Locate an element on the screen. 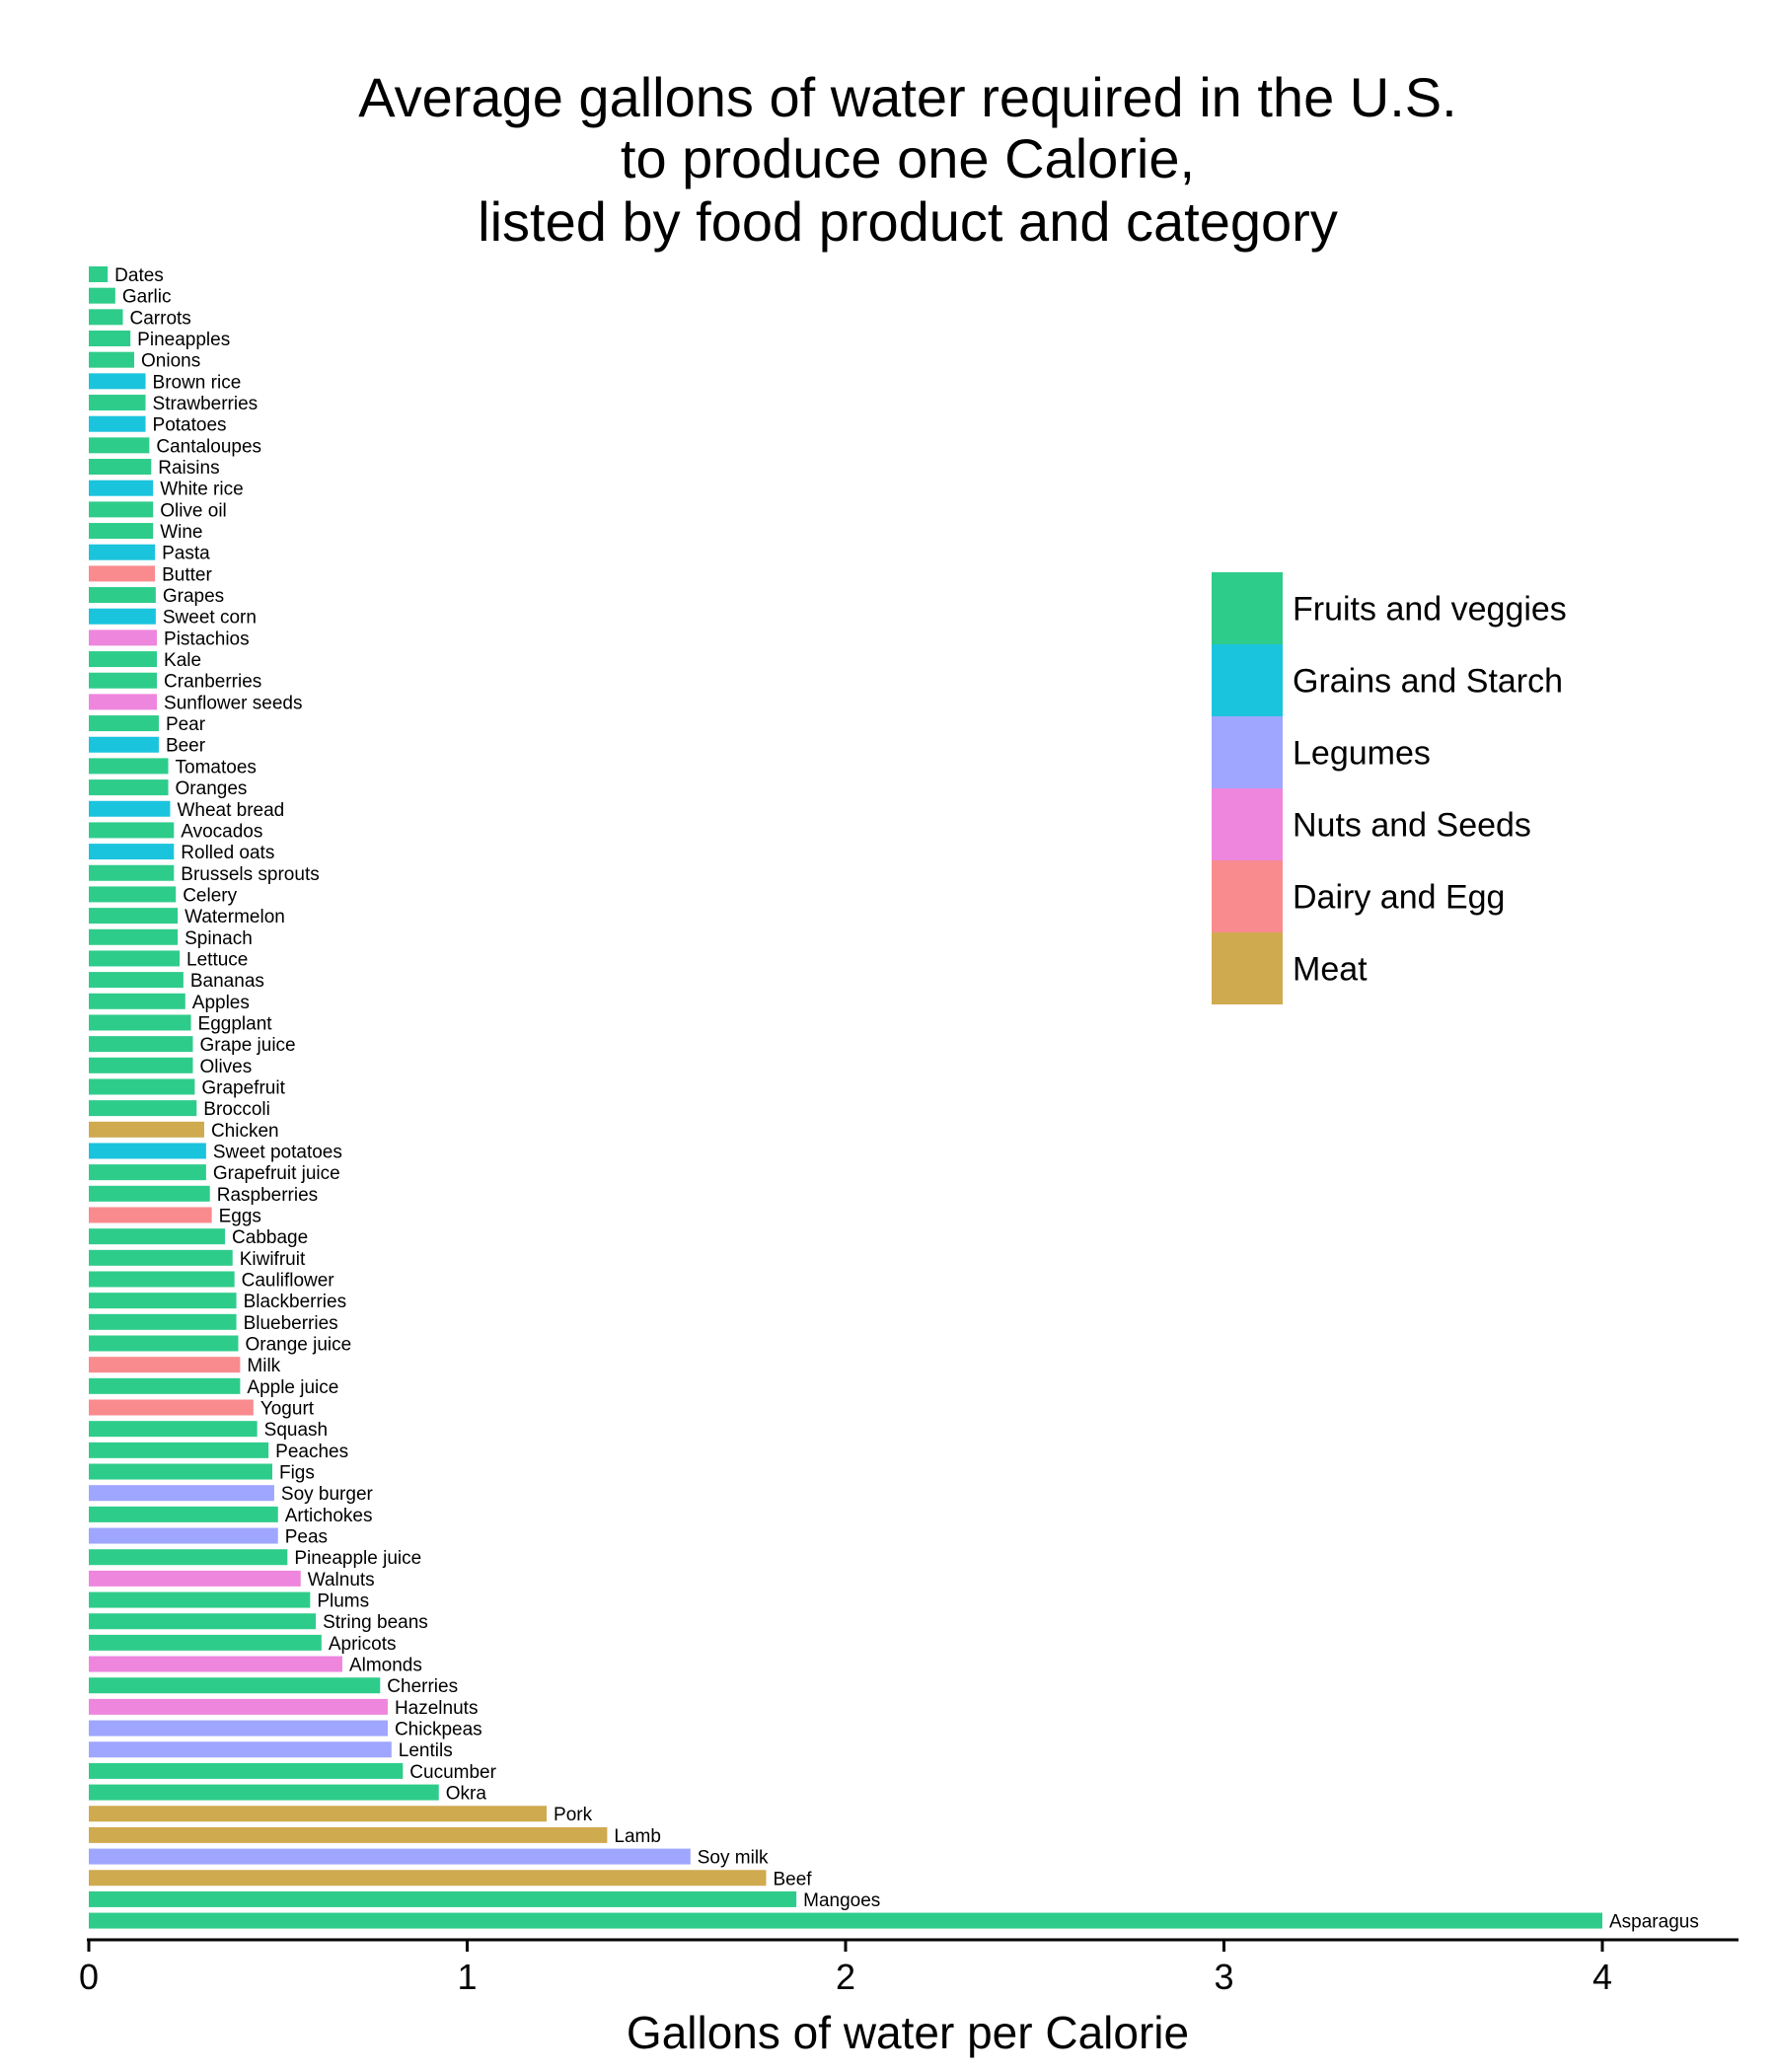 The width and height of the screenshot is (1776, 2072). bar-label-watermelon: Watermelon is located at coordinates (235, 917).